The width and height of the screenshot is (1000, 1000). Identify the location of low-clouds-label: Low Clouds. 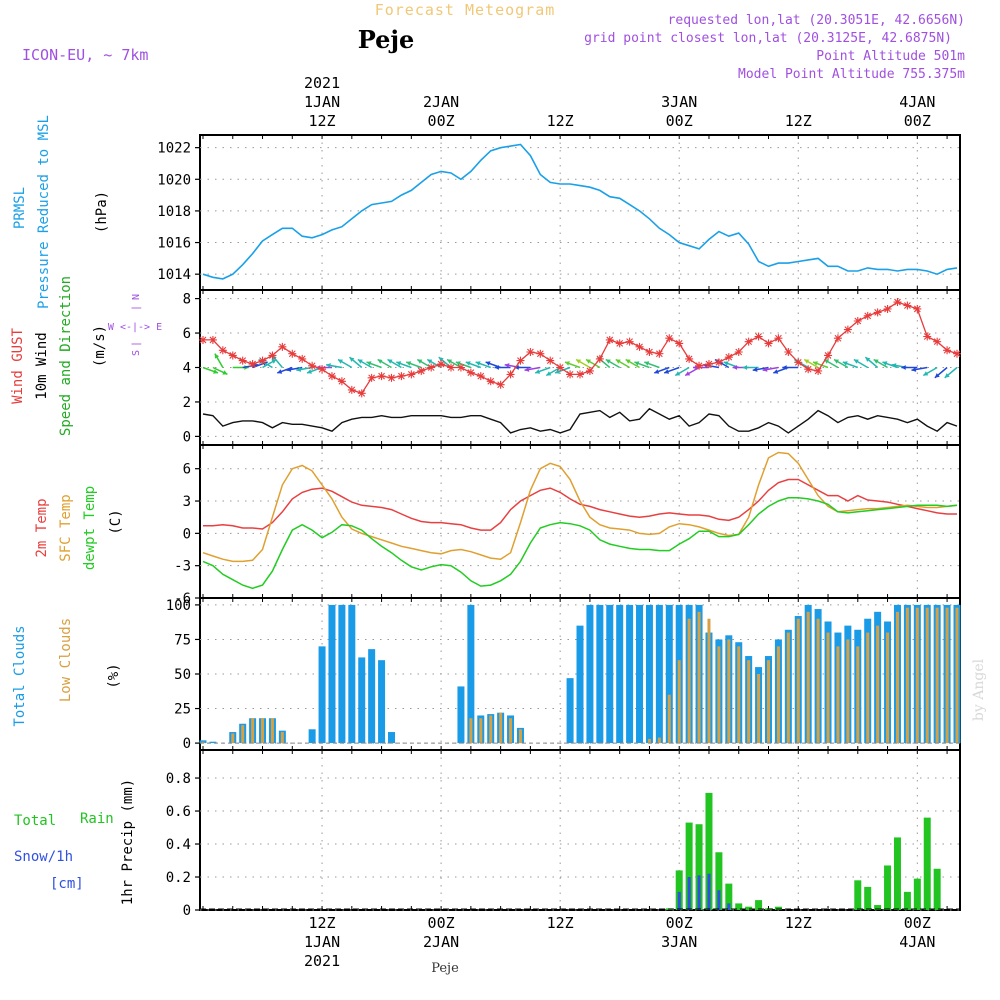
(66, 660).